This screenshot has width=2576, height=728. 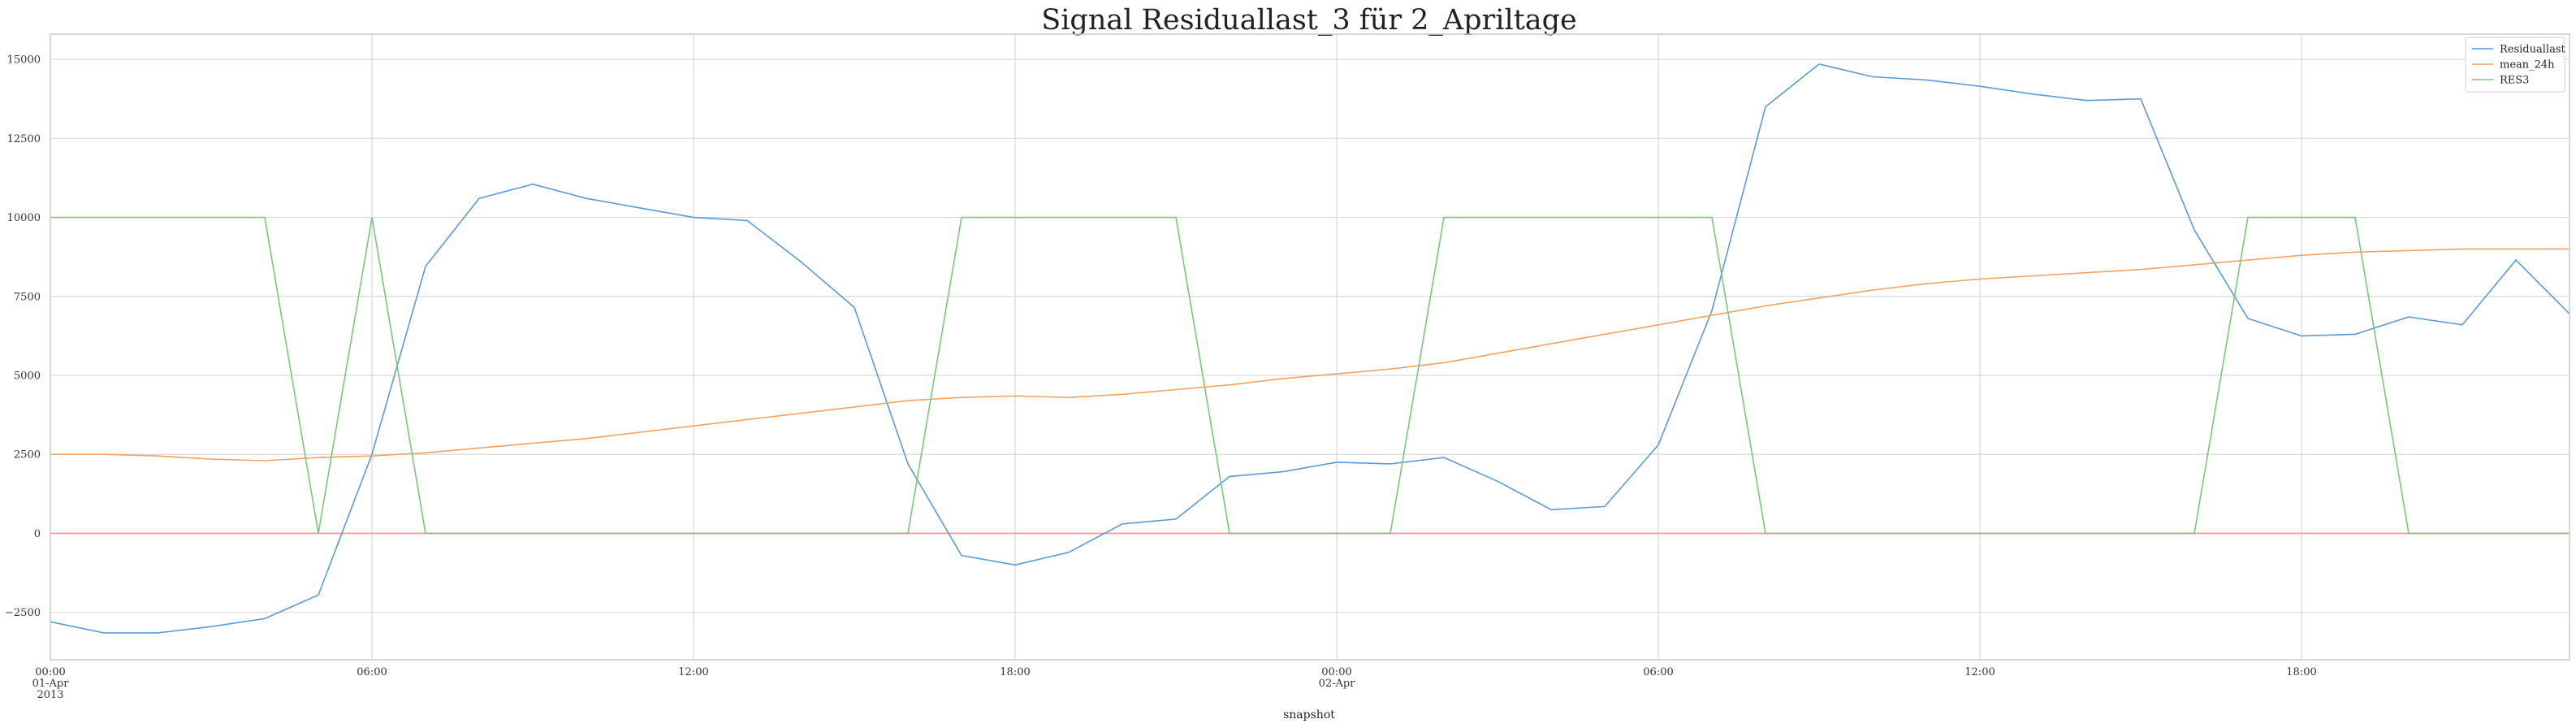 I want to click on chart-title: Signal Residuallast_3 für 2_Apriltage, so click(x=1309, y=21).